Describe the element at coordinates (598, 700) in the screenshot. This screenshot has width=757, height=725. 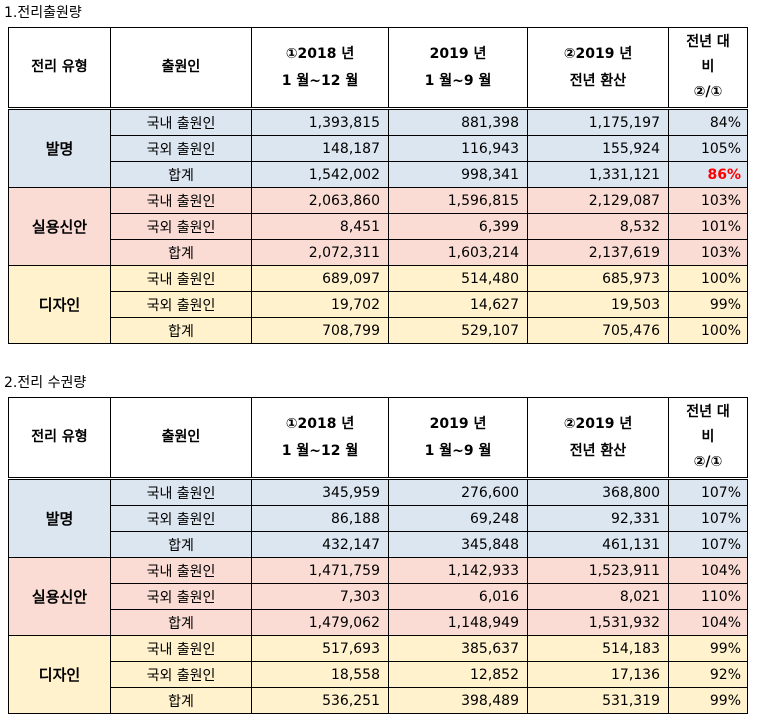
I see `converted-value-cell: 531,319` at that location.